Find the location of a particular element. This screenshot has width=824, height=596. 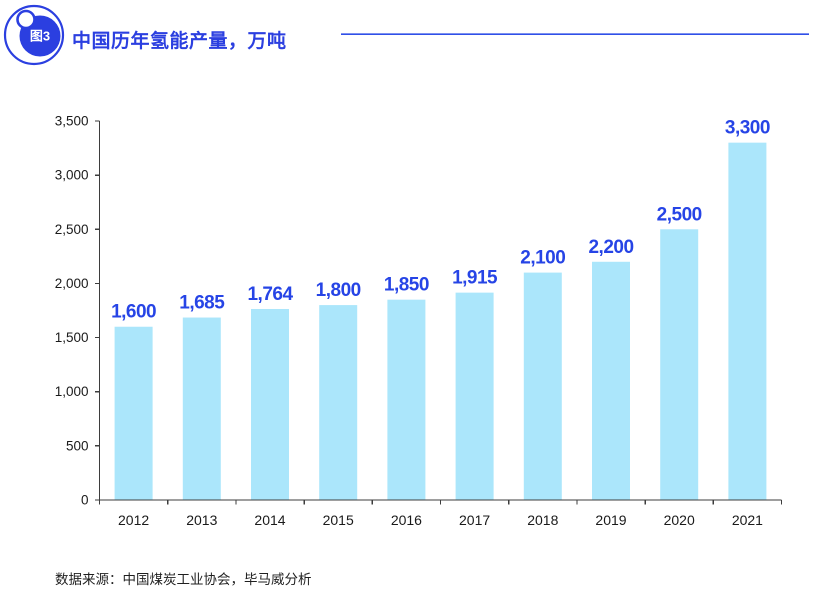

y-tick-label: 2,500 is located at coordinates (72, 229).